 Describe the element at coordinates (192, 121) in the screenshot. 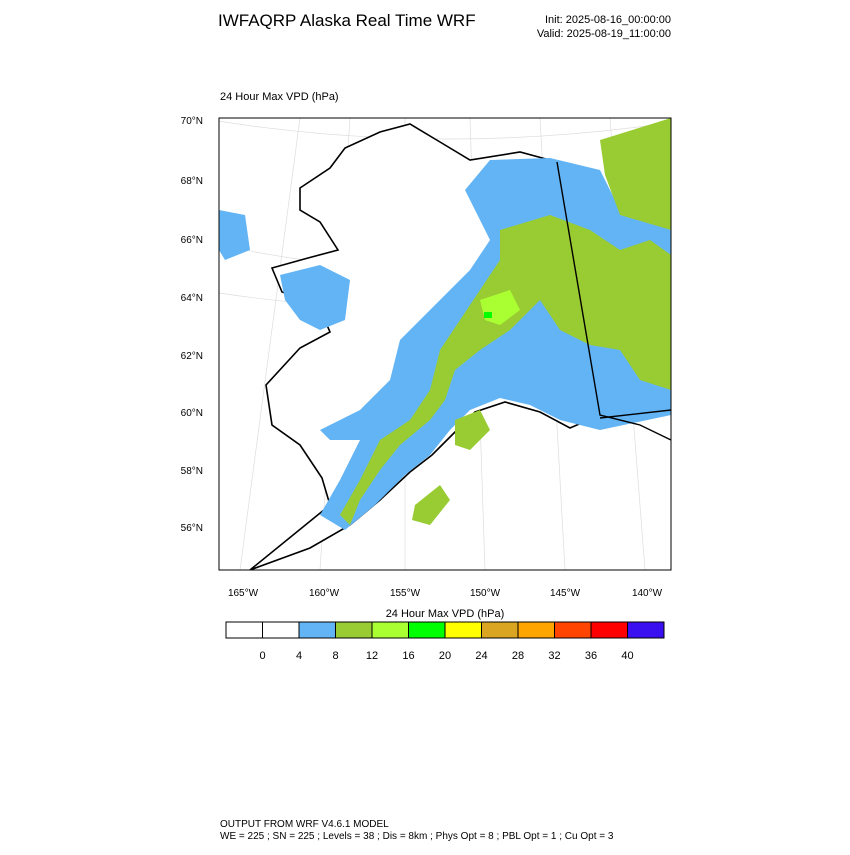

I see `lat-label: 70°N` at that location.